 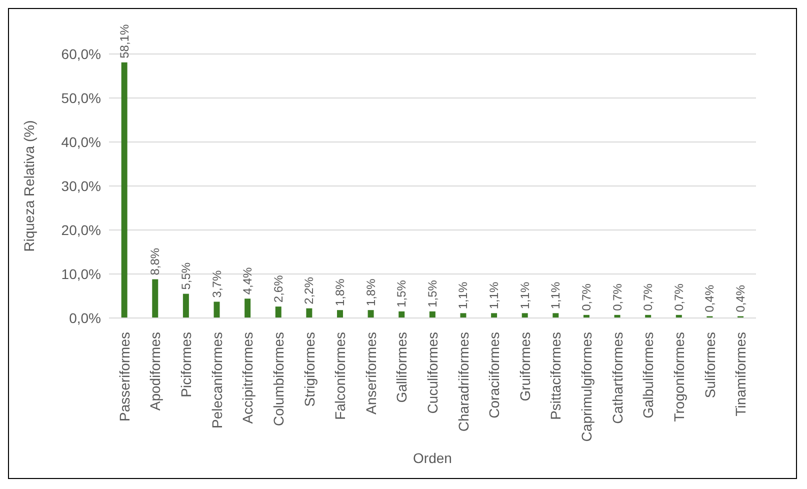 I want to click on x-tick-label: Suliformes, so click(x=710, y=365).